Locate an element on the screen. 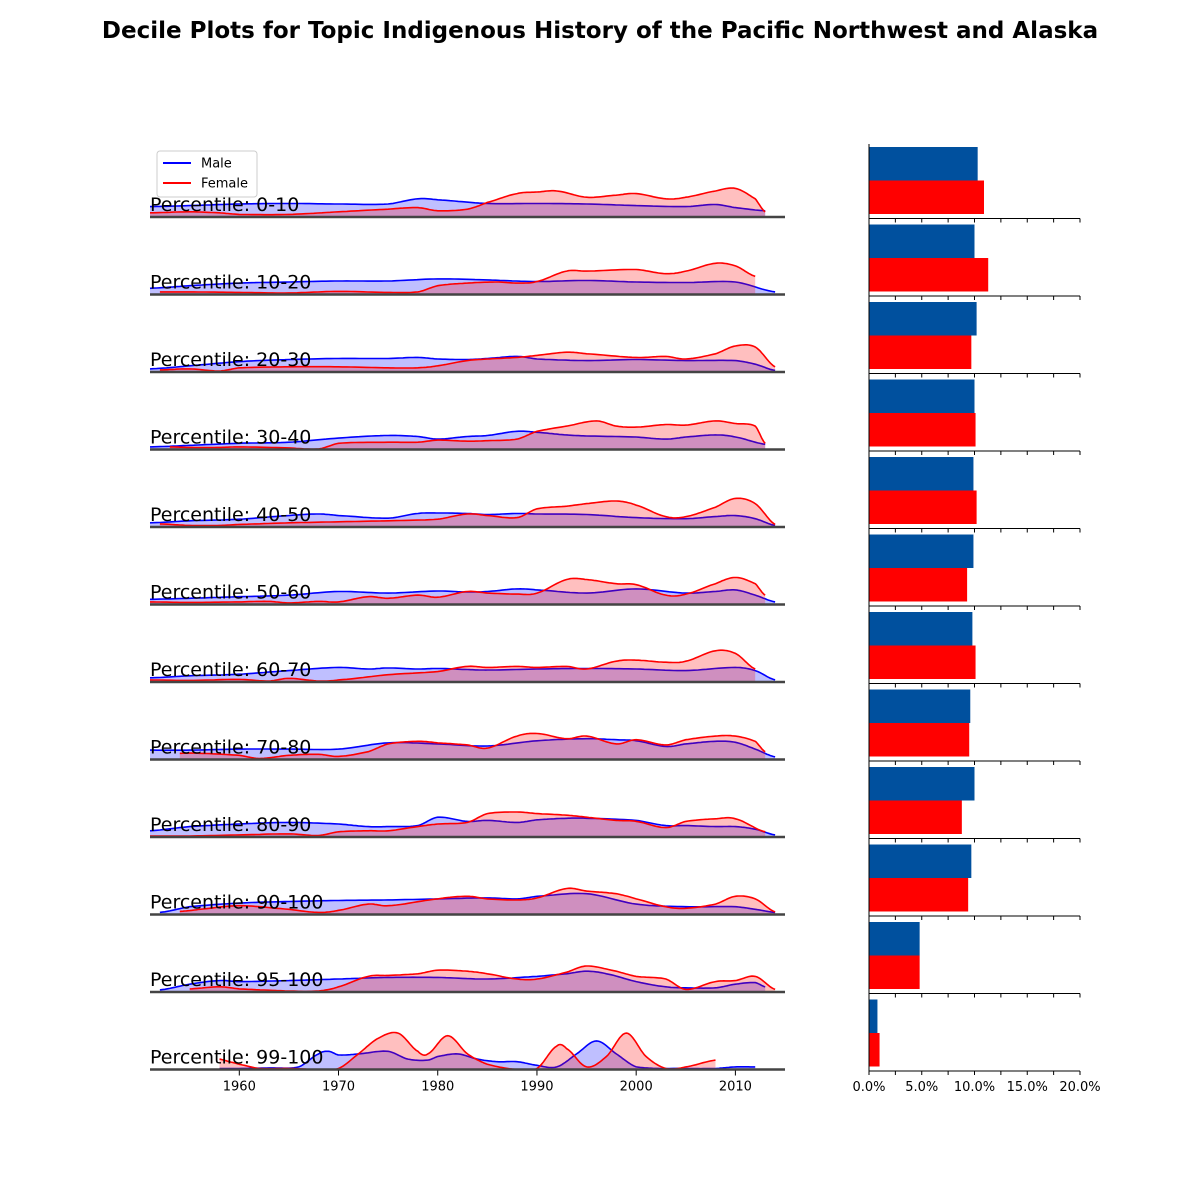 The image size is (1200, 1200). ridge-panel: Percentile: 40-50 is located at coordinates (467, 513).